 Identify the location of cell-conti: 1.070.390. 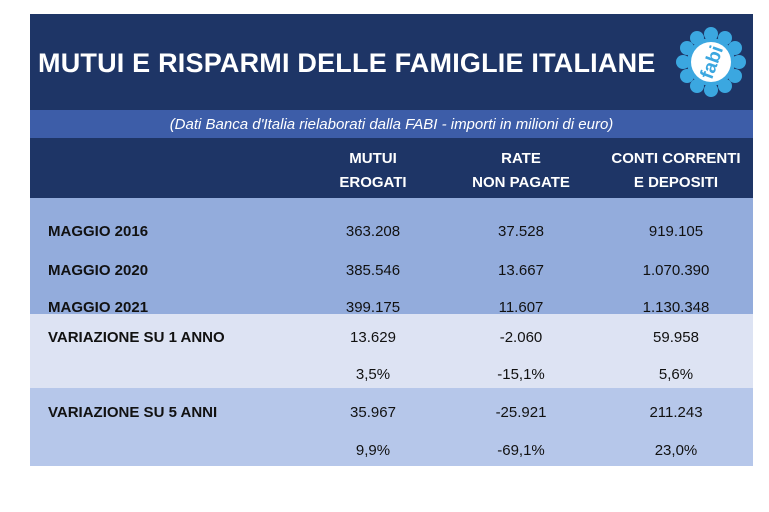
(676, 270).